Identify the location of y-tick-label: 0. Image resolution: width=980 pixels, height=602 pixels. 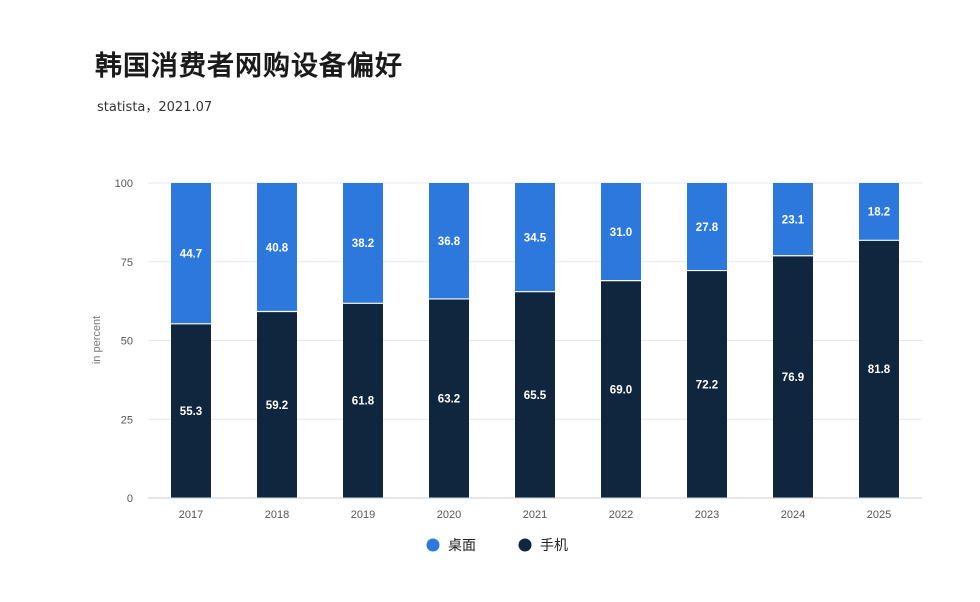
(130, 499).